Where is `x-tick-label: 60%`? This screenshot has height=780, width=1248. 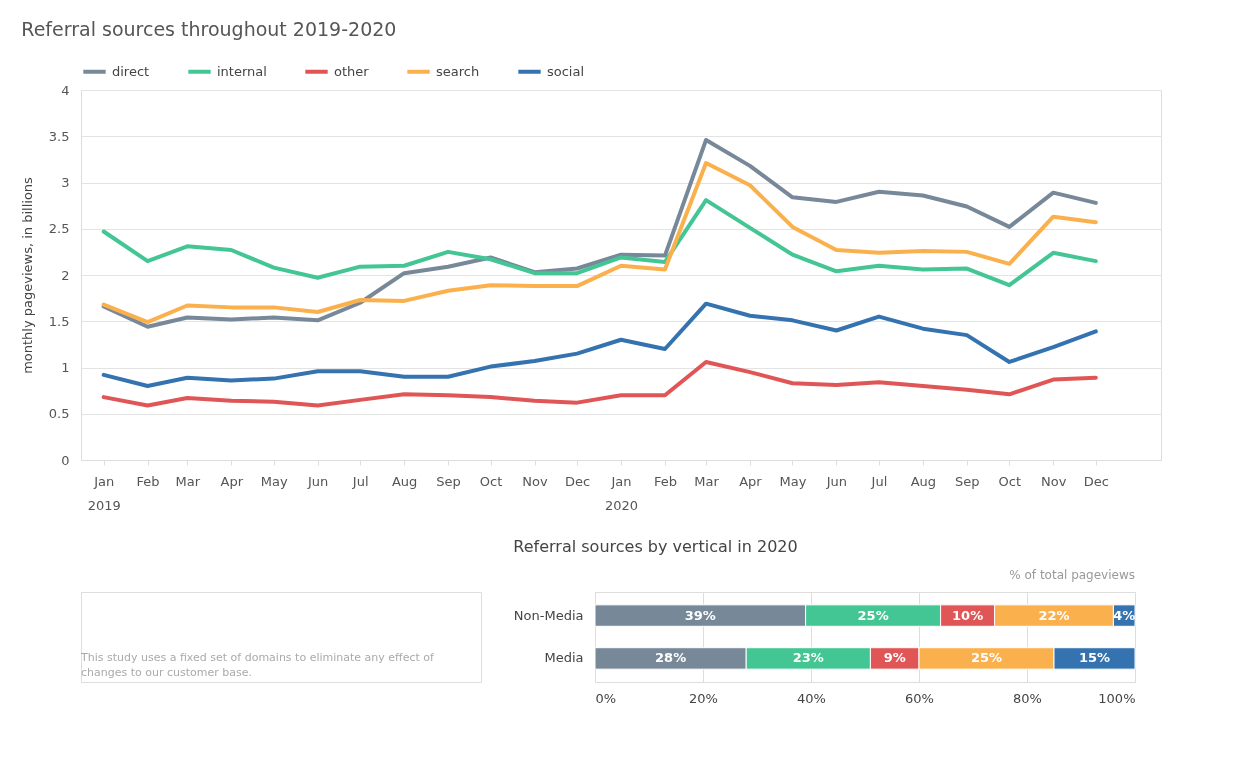 x-tick-label: 60% is located at coordinates (919, 698).